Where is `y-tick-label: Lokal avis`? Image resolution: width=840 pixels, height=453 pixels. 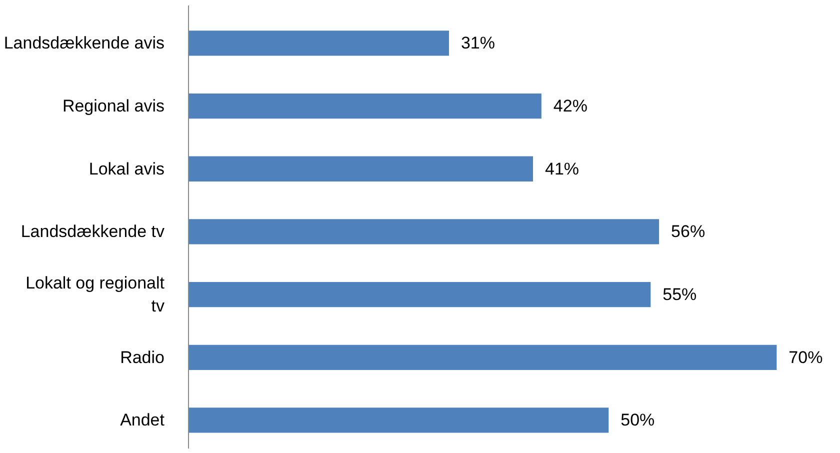
y-tick-label: Lokal avis is located at coordinates (126, 168).